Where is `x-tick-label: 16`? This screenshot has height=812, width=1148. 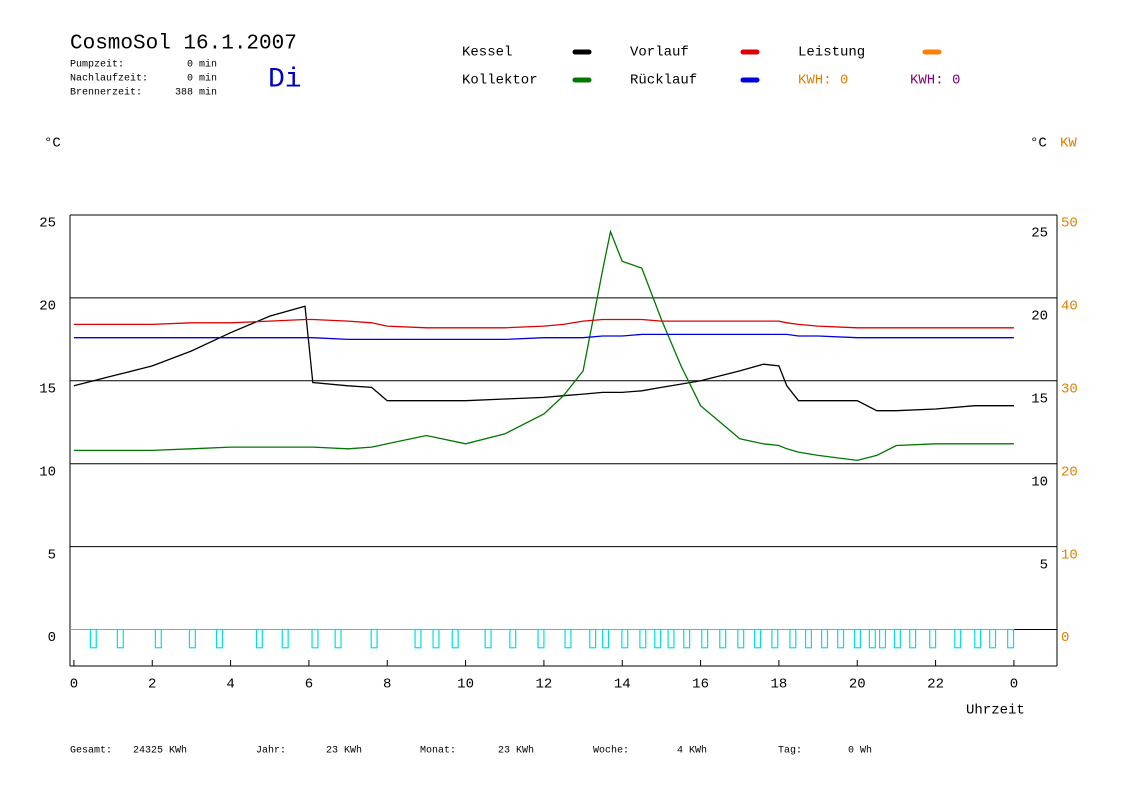
x-tick-label: 16 is located at coordinates (700, 685).